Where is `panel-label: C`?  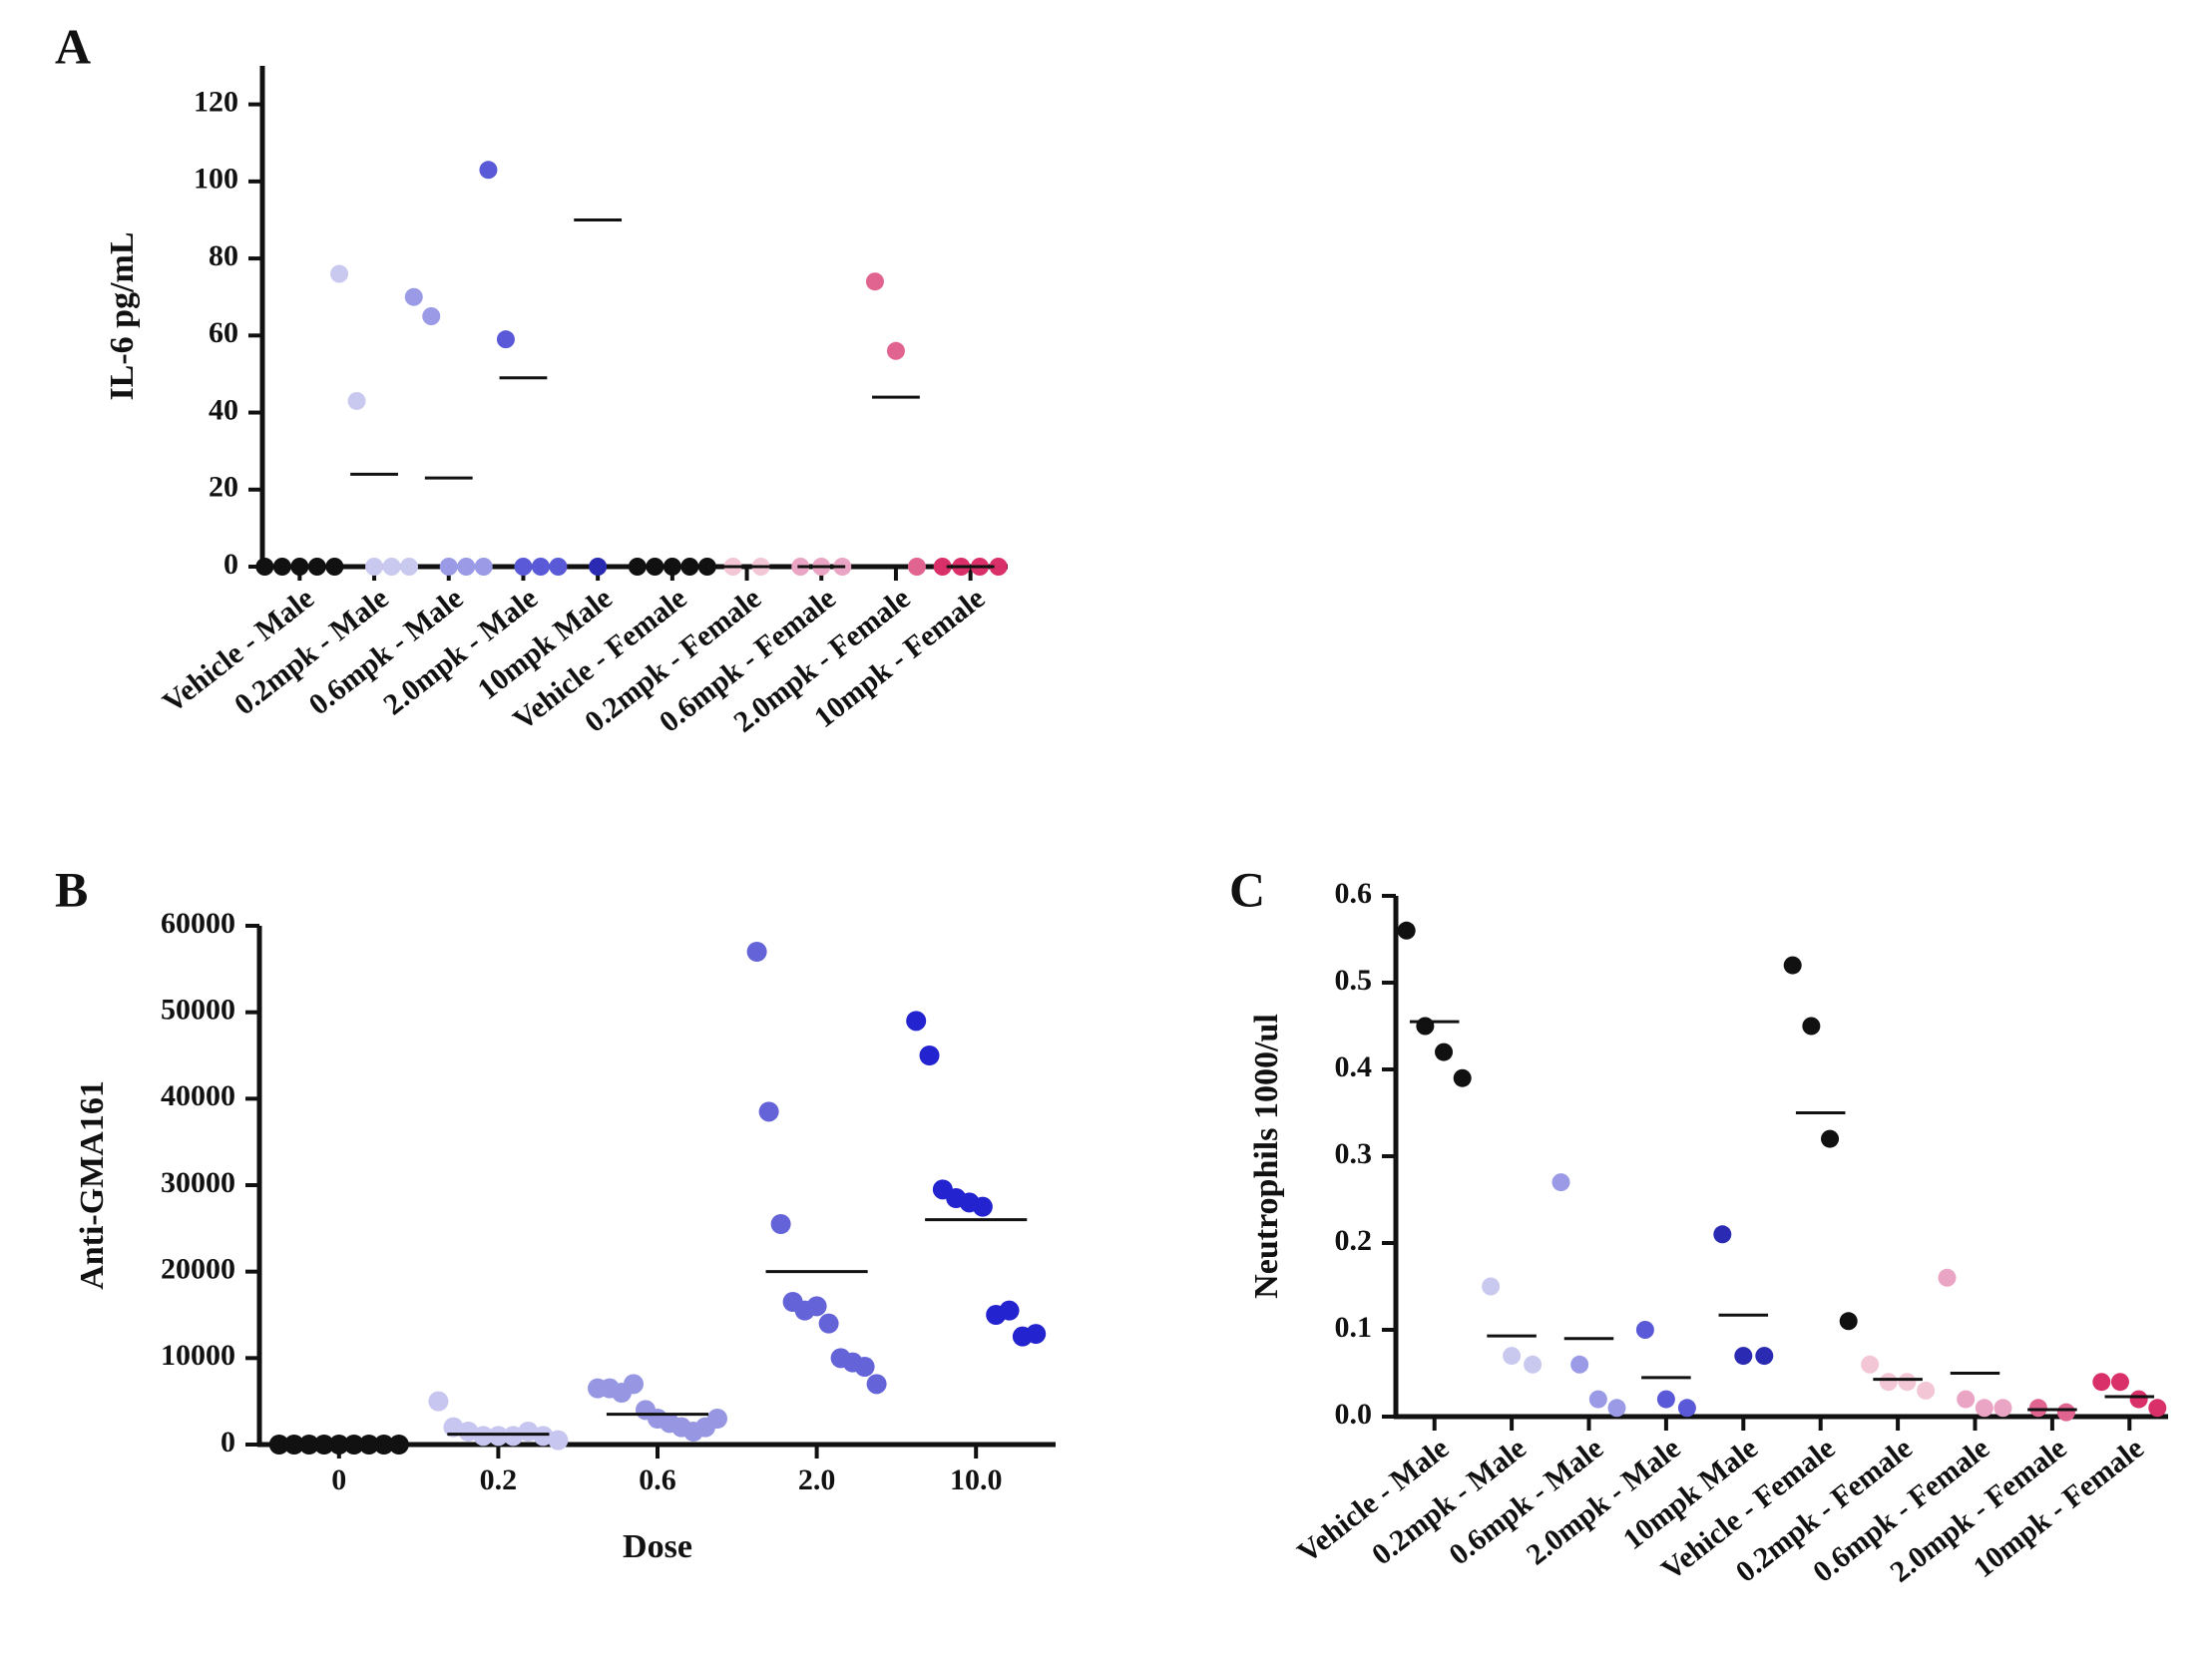 panel-label: C is located at coordinates (1247, 889).